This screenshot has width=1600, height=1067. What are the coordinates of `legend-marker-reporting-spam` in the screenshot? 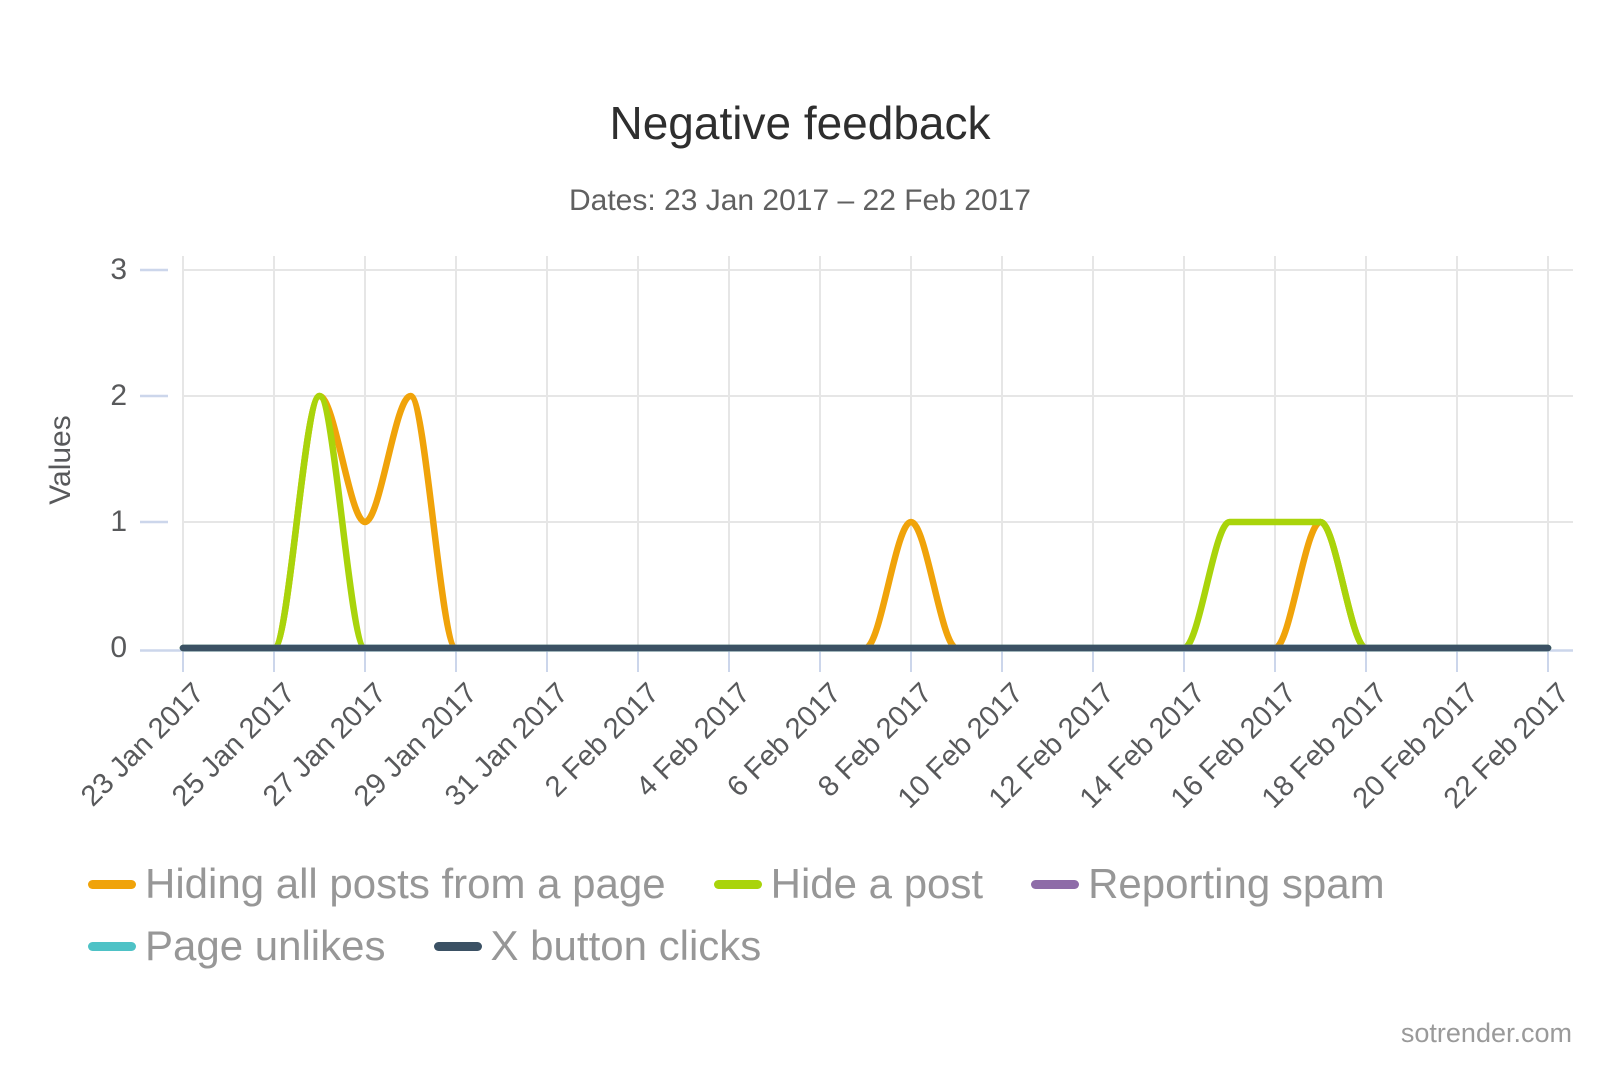 It's located at (1055, 884).